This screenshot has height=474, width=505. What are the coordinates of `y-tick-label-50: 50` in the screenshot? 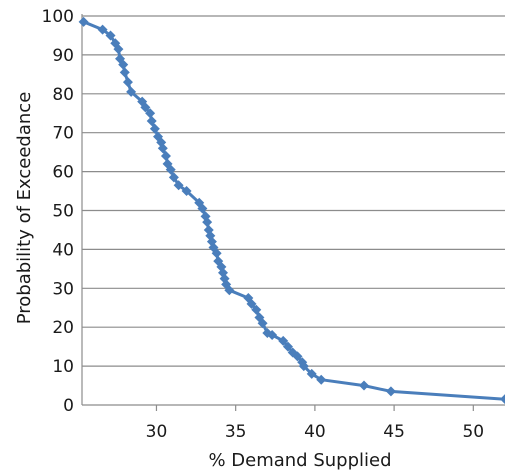 It's located at (63, 212).